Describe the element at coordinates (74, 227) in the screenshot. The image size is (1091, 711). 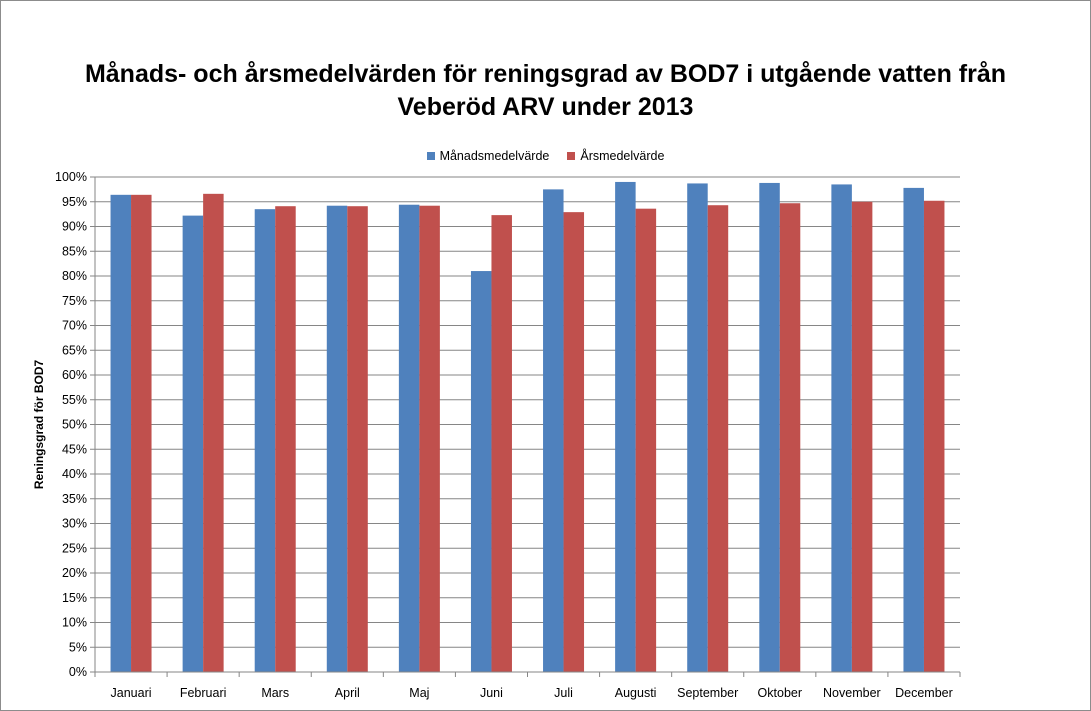
I see `y-tick-label: 90%` at that location.